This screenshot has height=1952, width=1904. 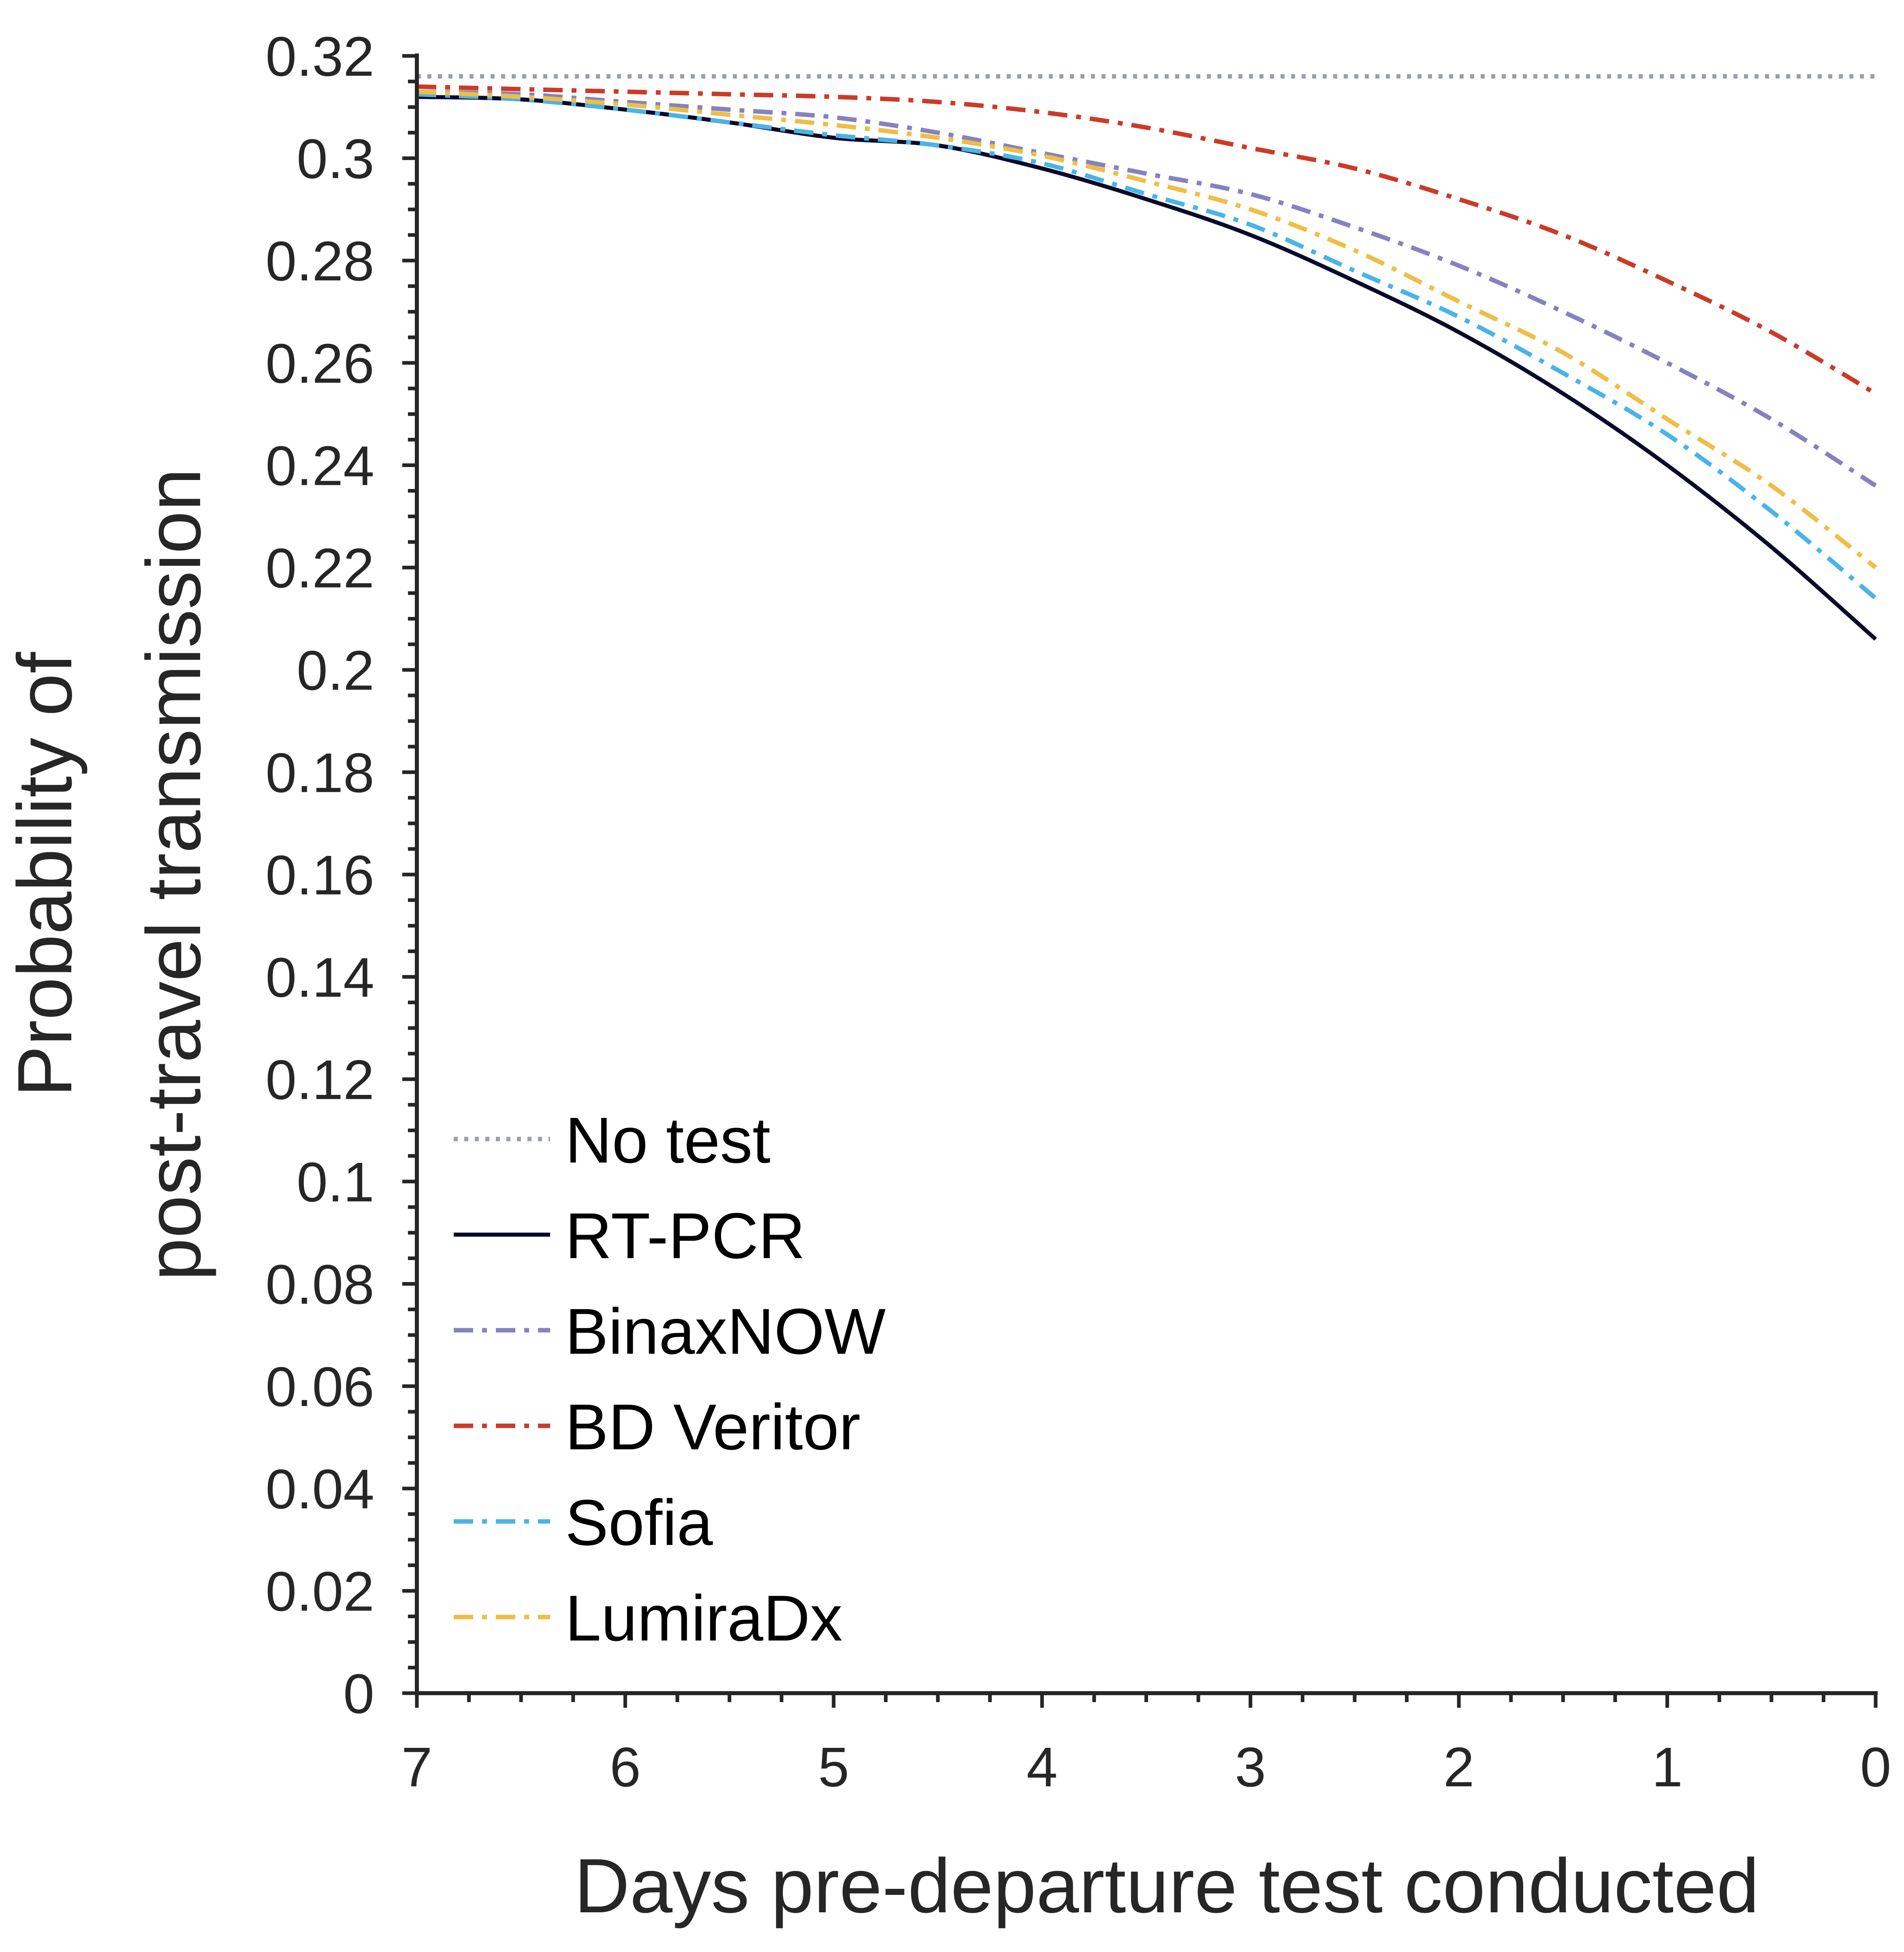 I want to click on x-tick-label: 7, so click(x=417, y=1767).